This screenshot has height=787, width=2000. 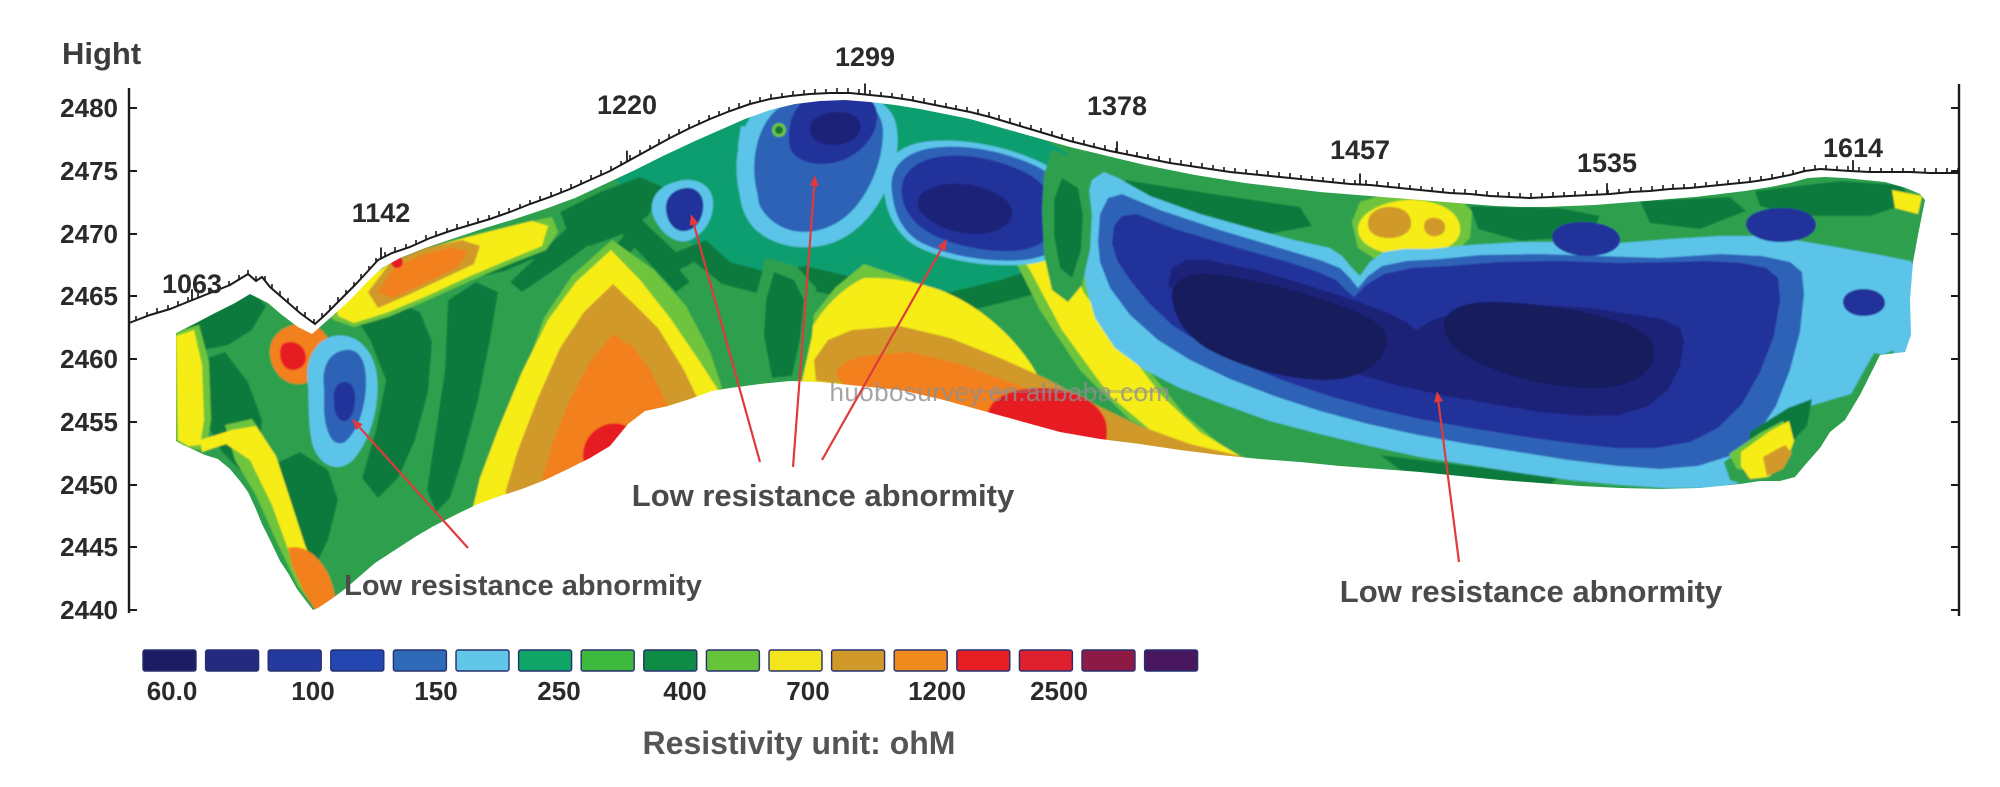 What do you see at coordinates (807, 691) in the screenshot?
I see `svg-text: 700` at bounding box center [807, 691].